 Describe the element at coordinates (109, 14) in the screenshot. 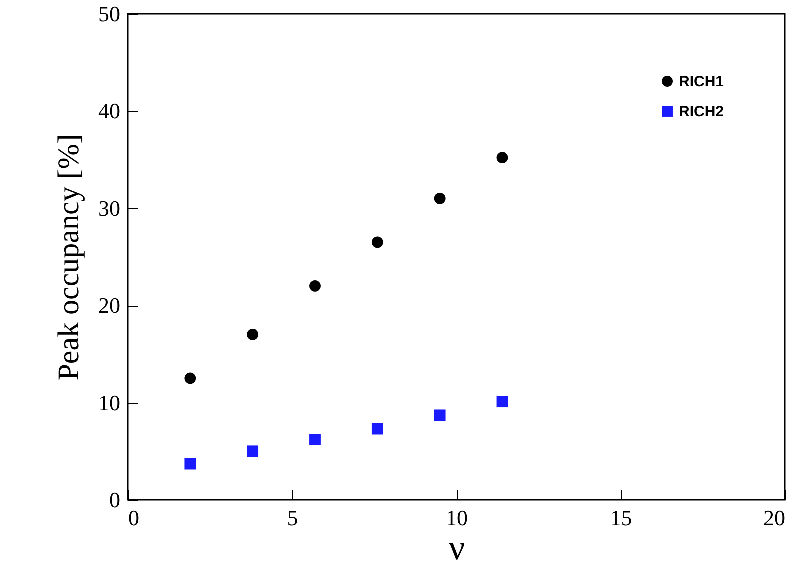

I see `y-tick-label: 50` at that location.